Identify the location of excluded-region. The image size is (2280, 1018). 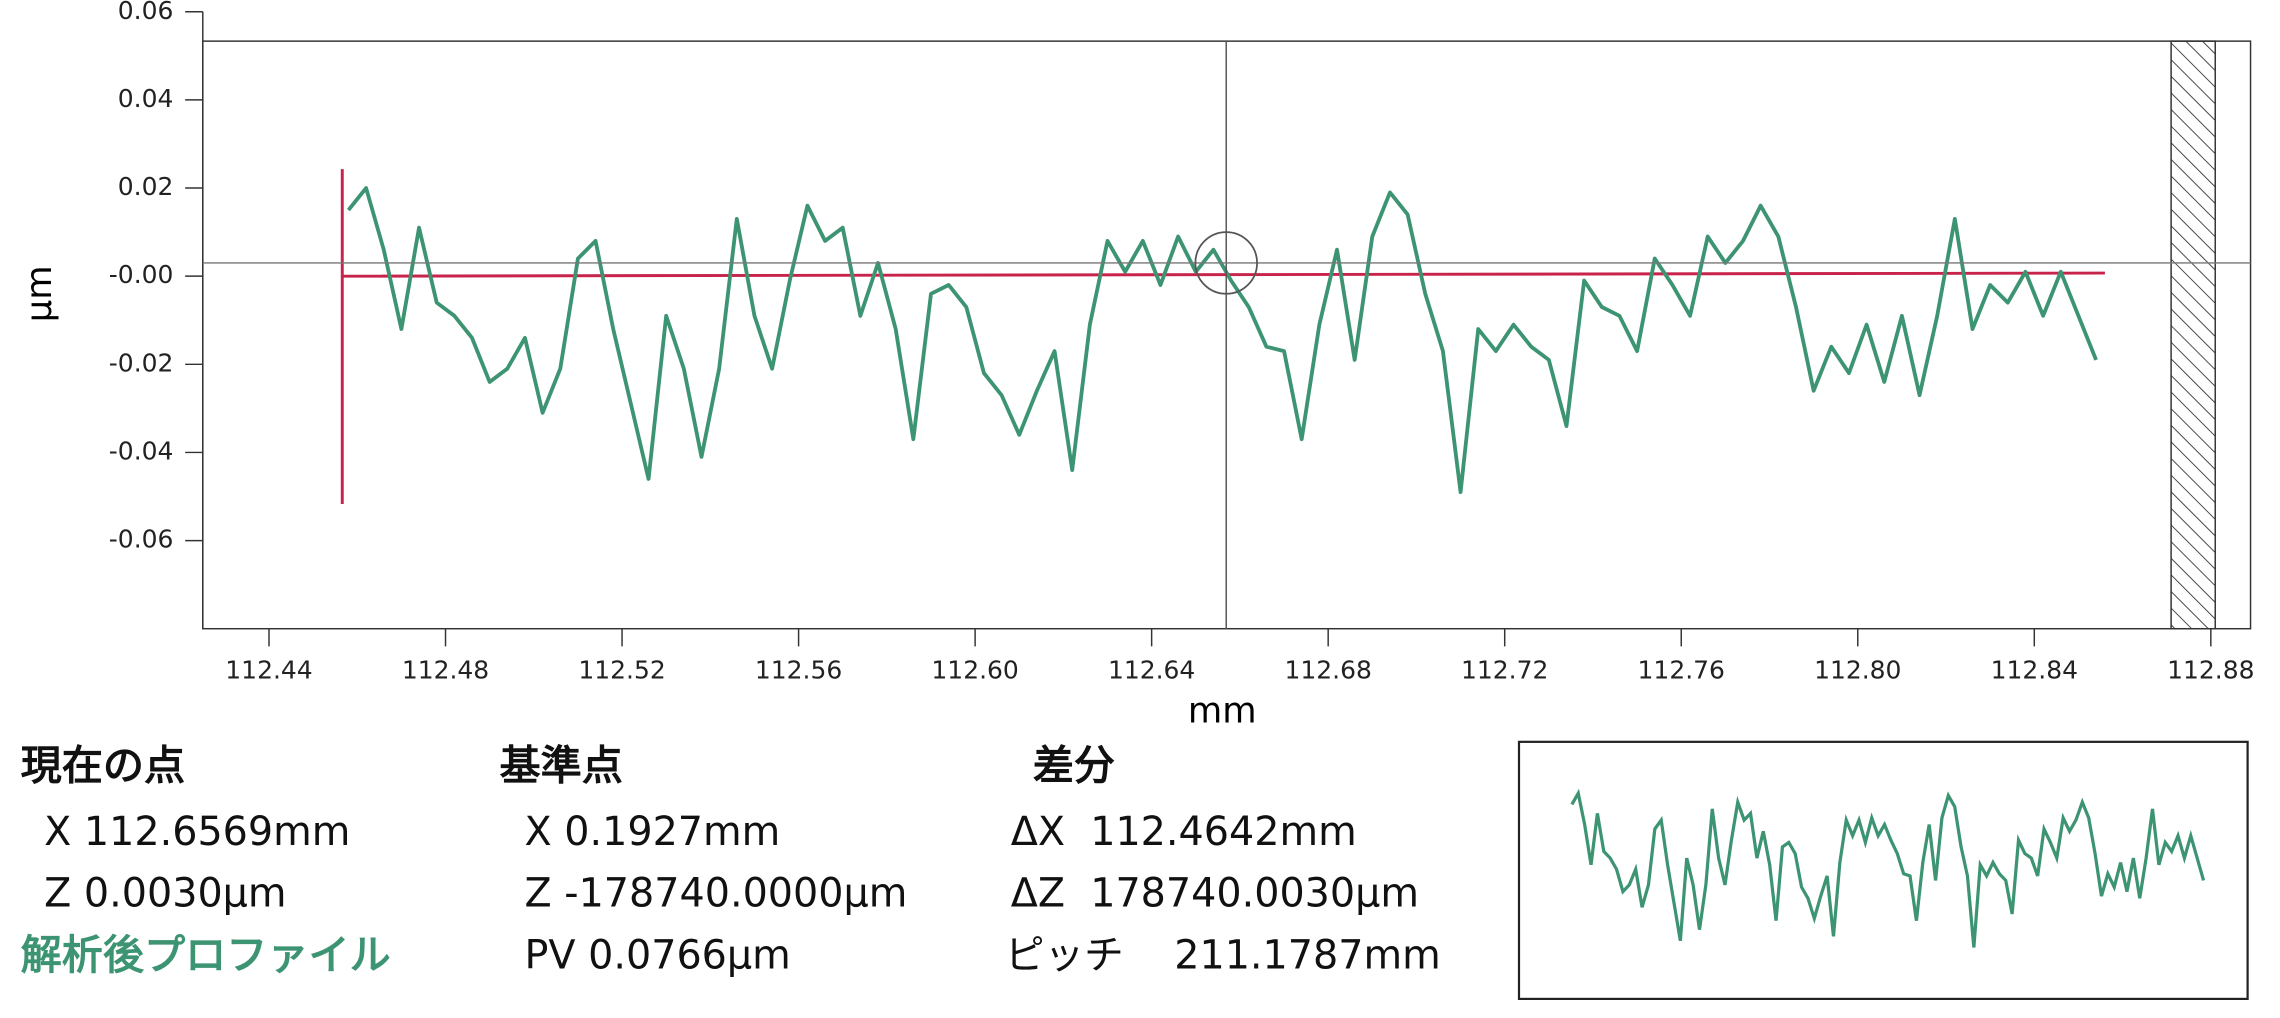
(2193, 335).